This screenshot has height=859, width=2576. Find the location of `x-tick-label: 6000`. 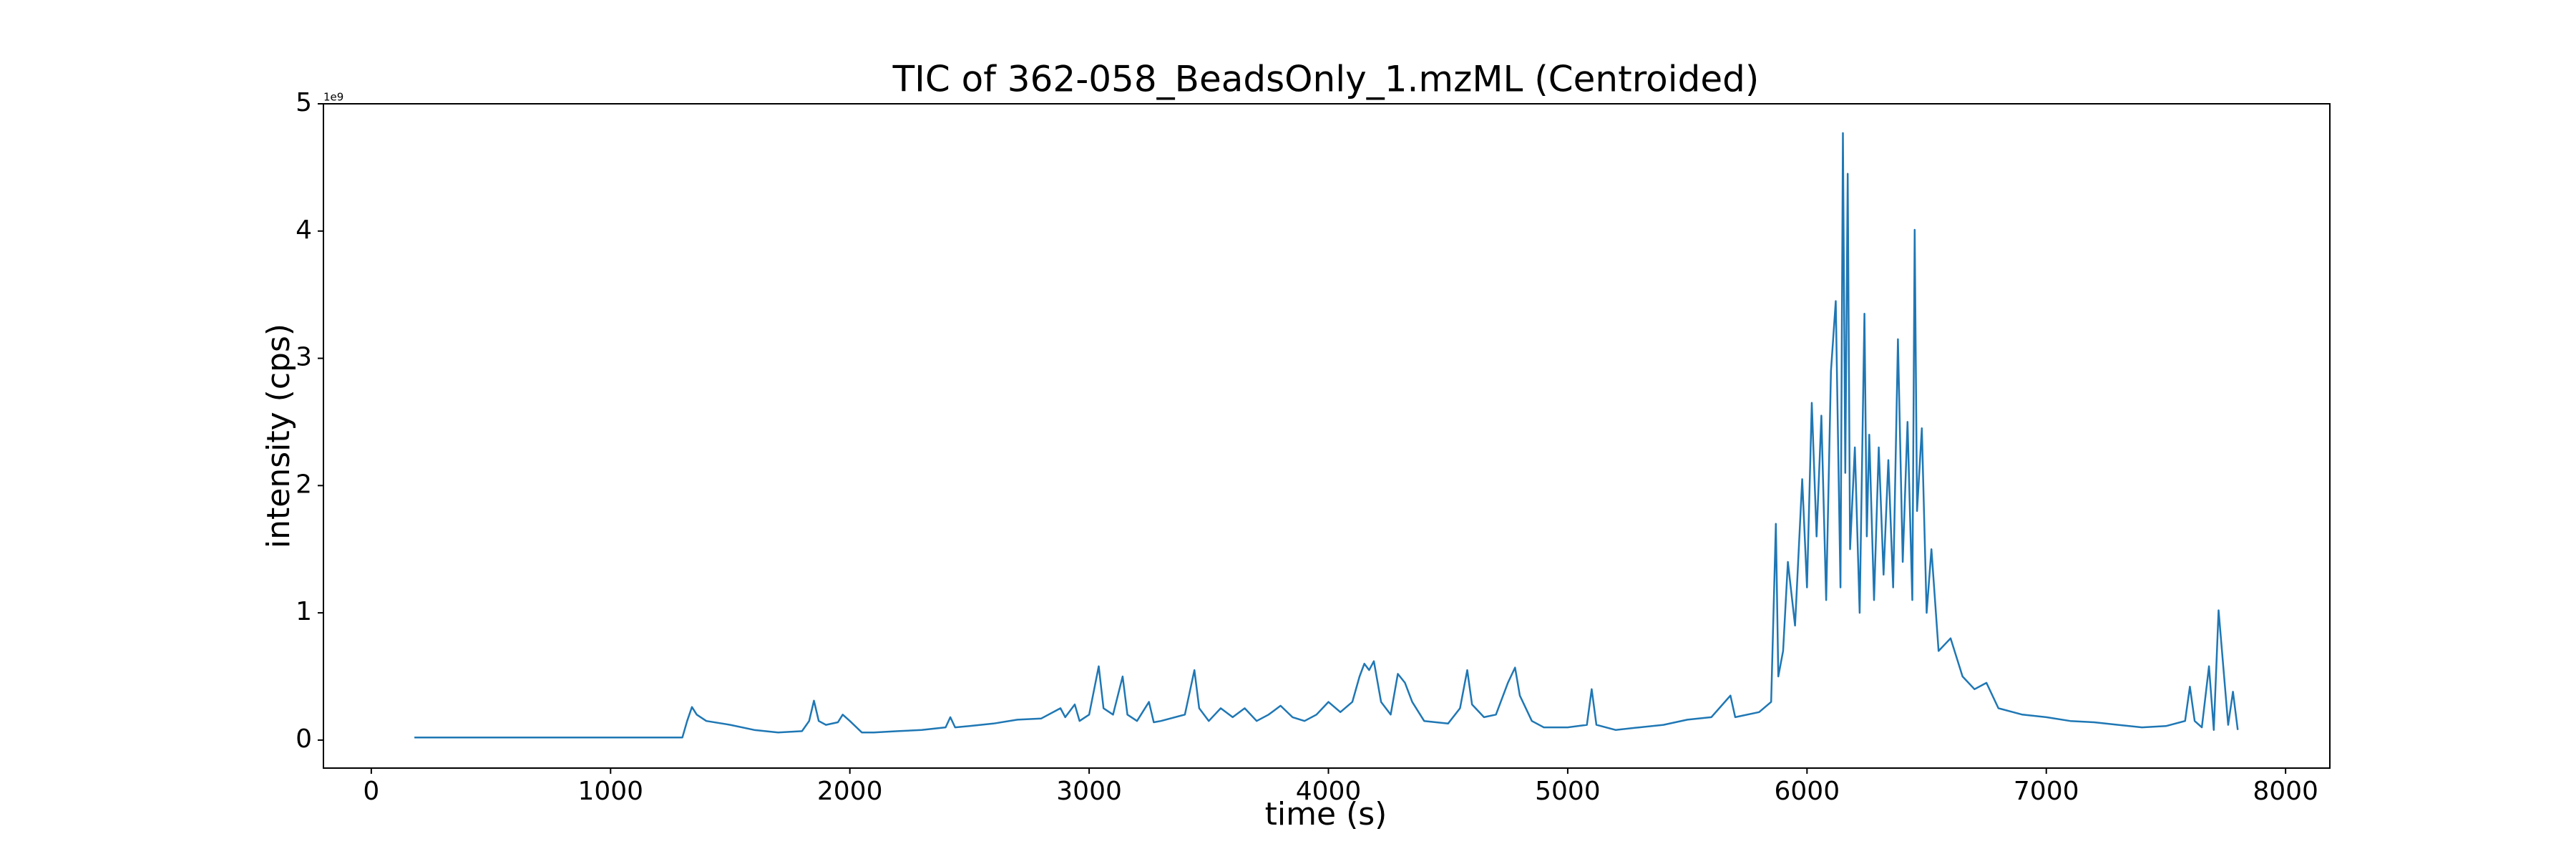

x-tick-label: 6000 is located at coordinates (1807, 791).